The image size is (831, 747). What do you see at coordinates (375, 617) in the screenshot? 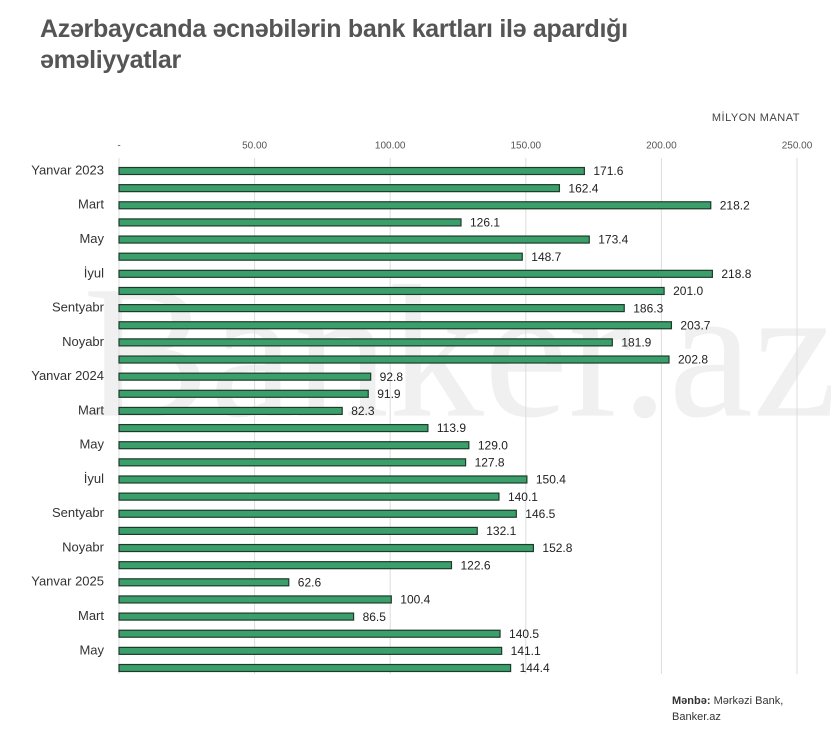
I see `value-label: 86.5` at bounding box center [375, 617].